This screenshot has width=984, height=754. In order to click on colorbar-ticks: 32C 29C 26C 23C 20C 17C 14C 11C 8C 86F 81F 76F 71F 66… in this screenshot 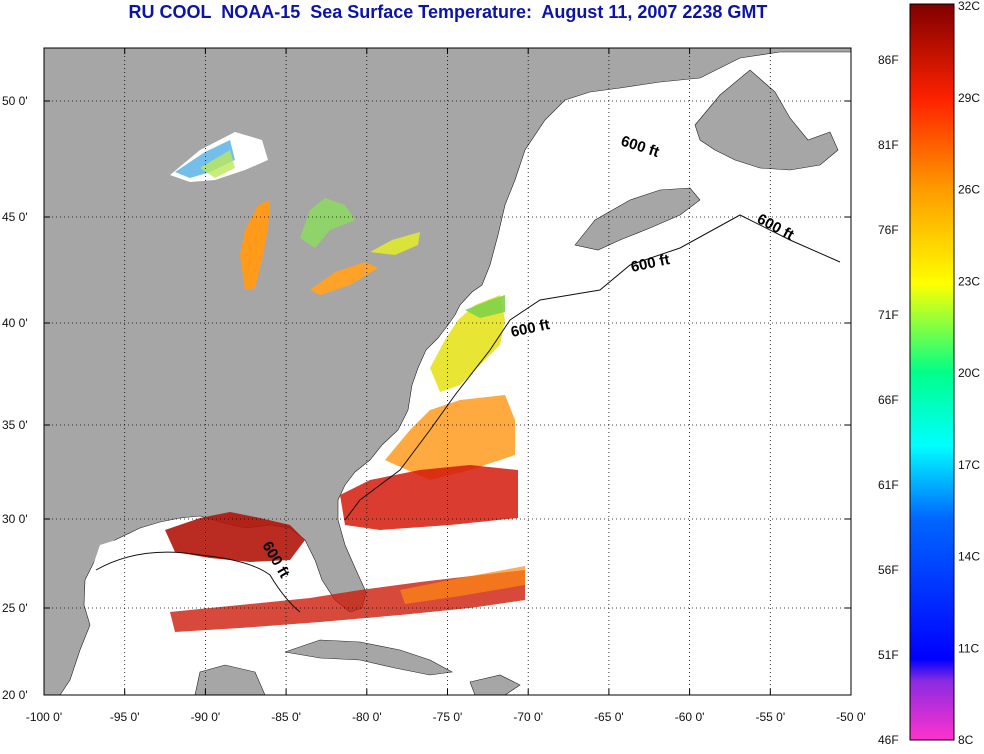, I will do `click(929, 373)`.